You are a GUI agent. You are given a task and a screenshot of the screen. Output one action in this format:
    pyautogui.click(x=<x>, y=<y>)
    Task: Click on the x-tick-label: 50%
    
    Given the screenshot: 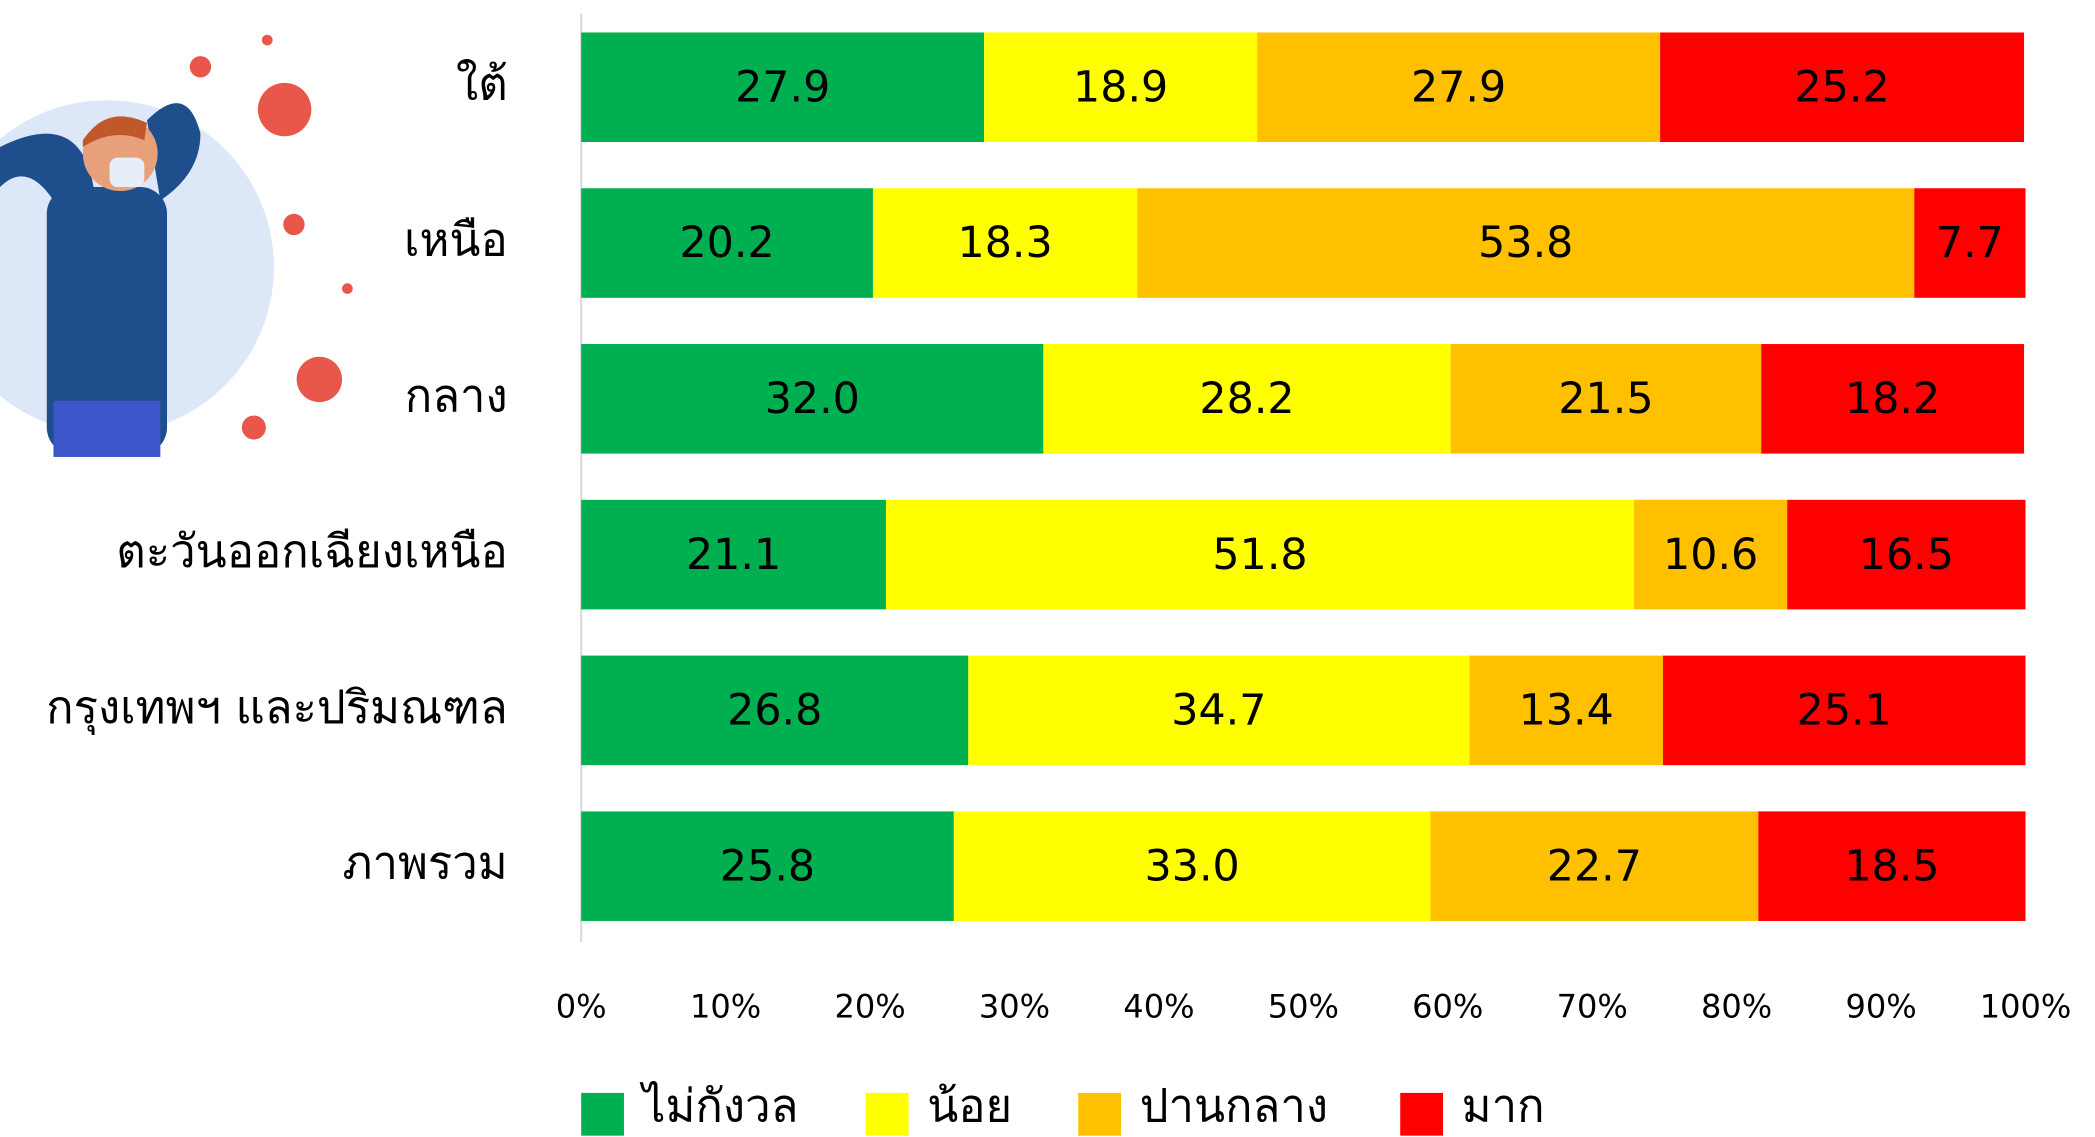 What is the action you would take?
    pyautogui.click(x=1303, y=1007)
    